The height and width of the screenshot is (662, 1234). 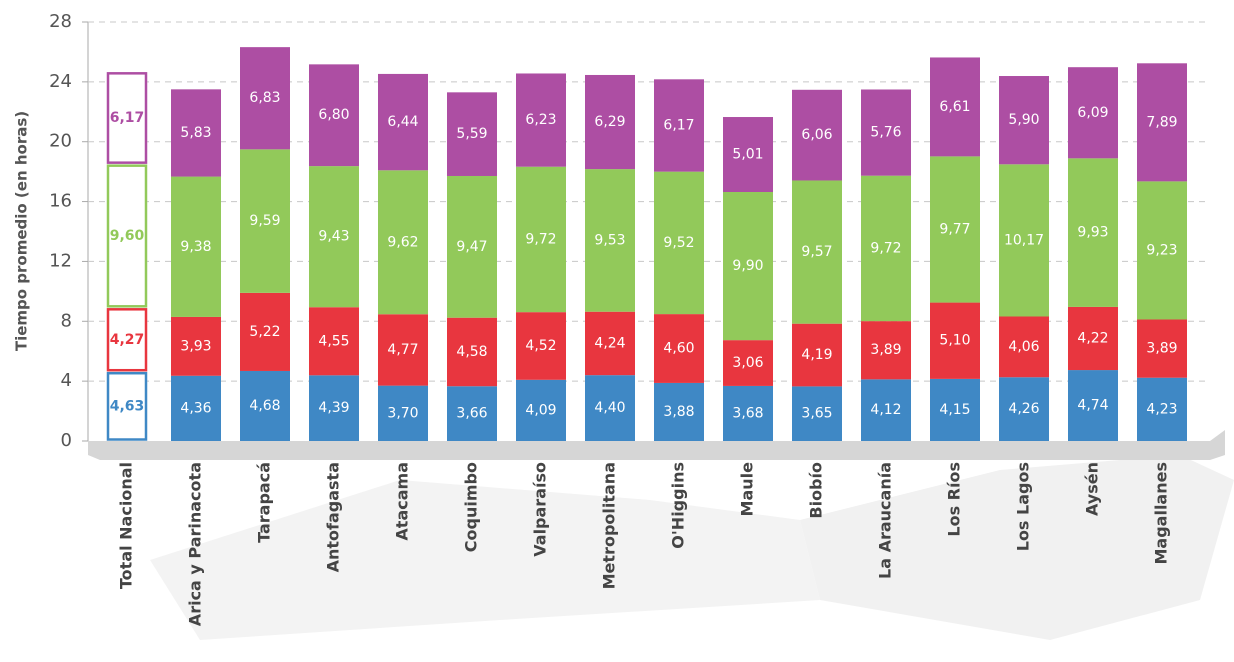 I want to click on value-label: 3,93, so click(x=195, y=346).